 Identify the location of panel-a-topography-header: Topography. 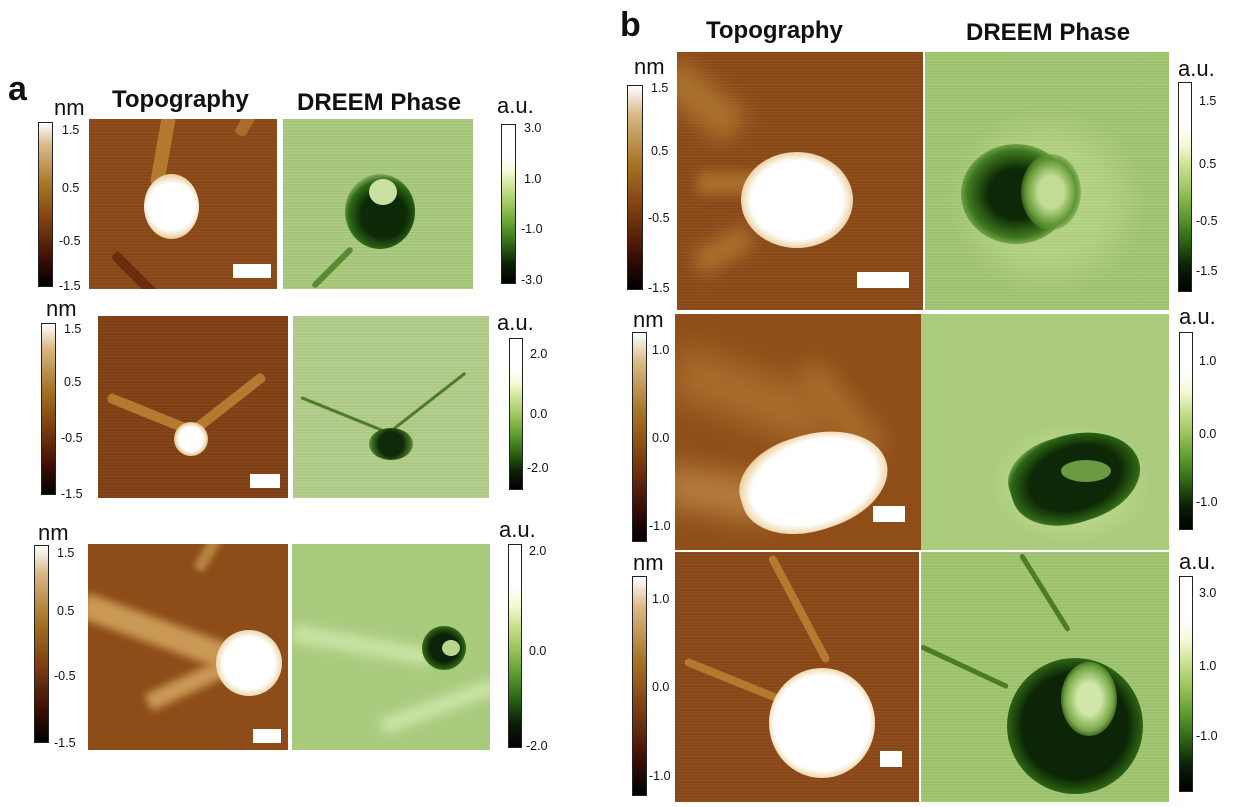
(180, 99).